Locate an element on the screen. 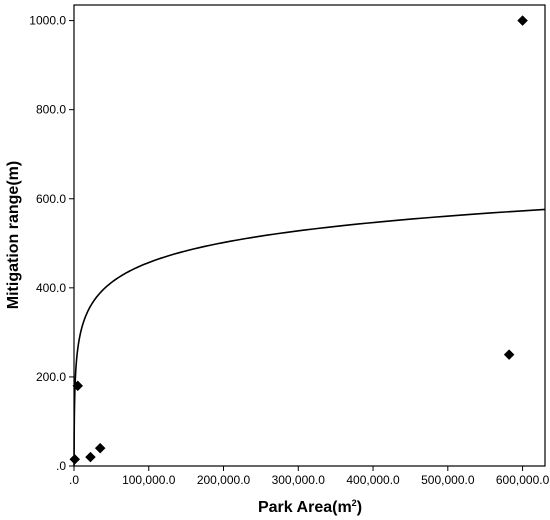  x-tick-label: 100,000.0 is located at coordinates (149, 480).